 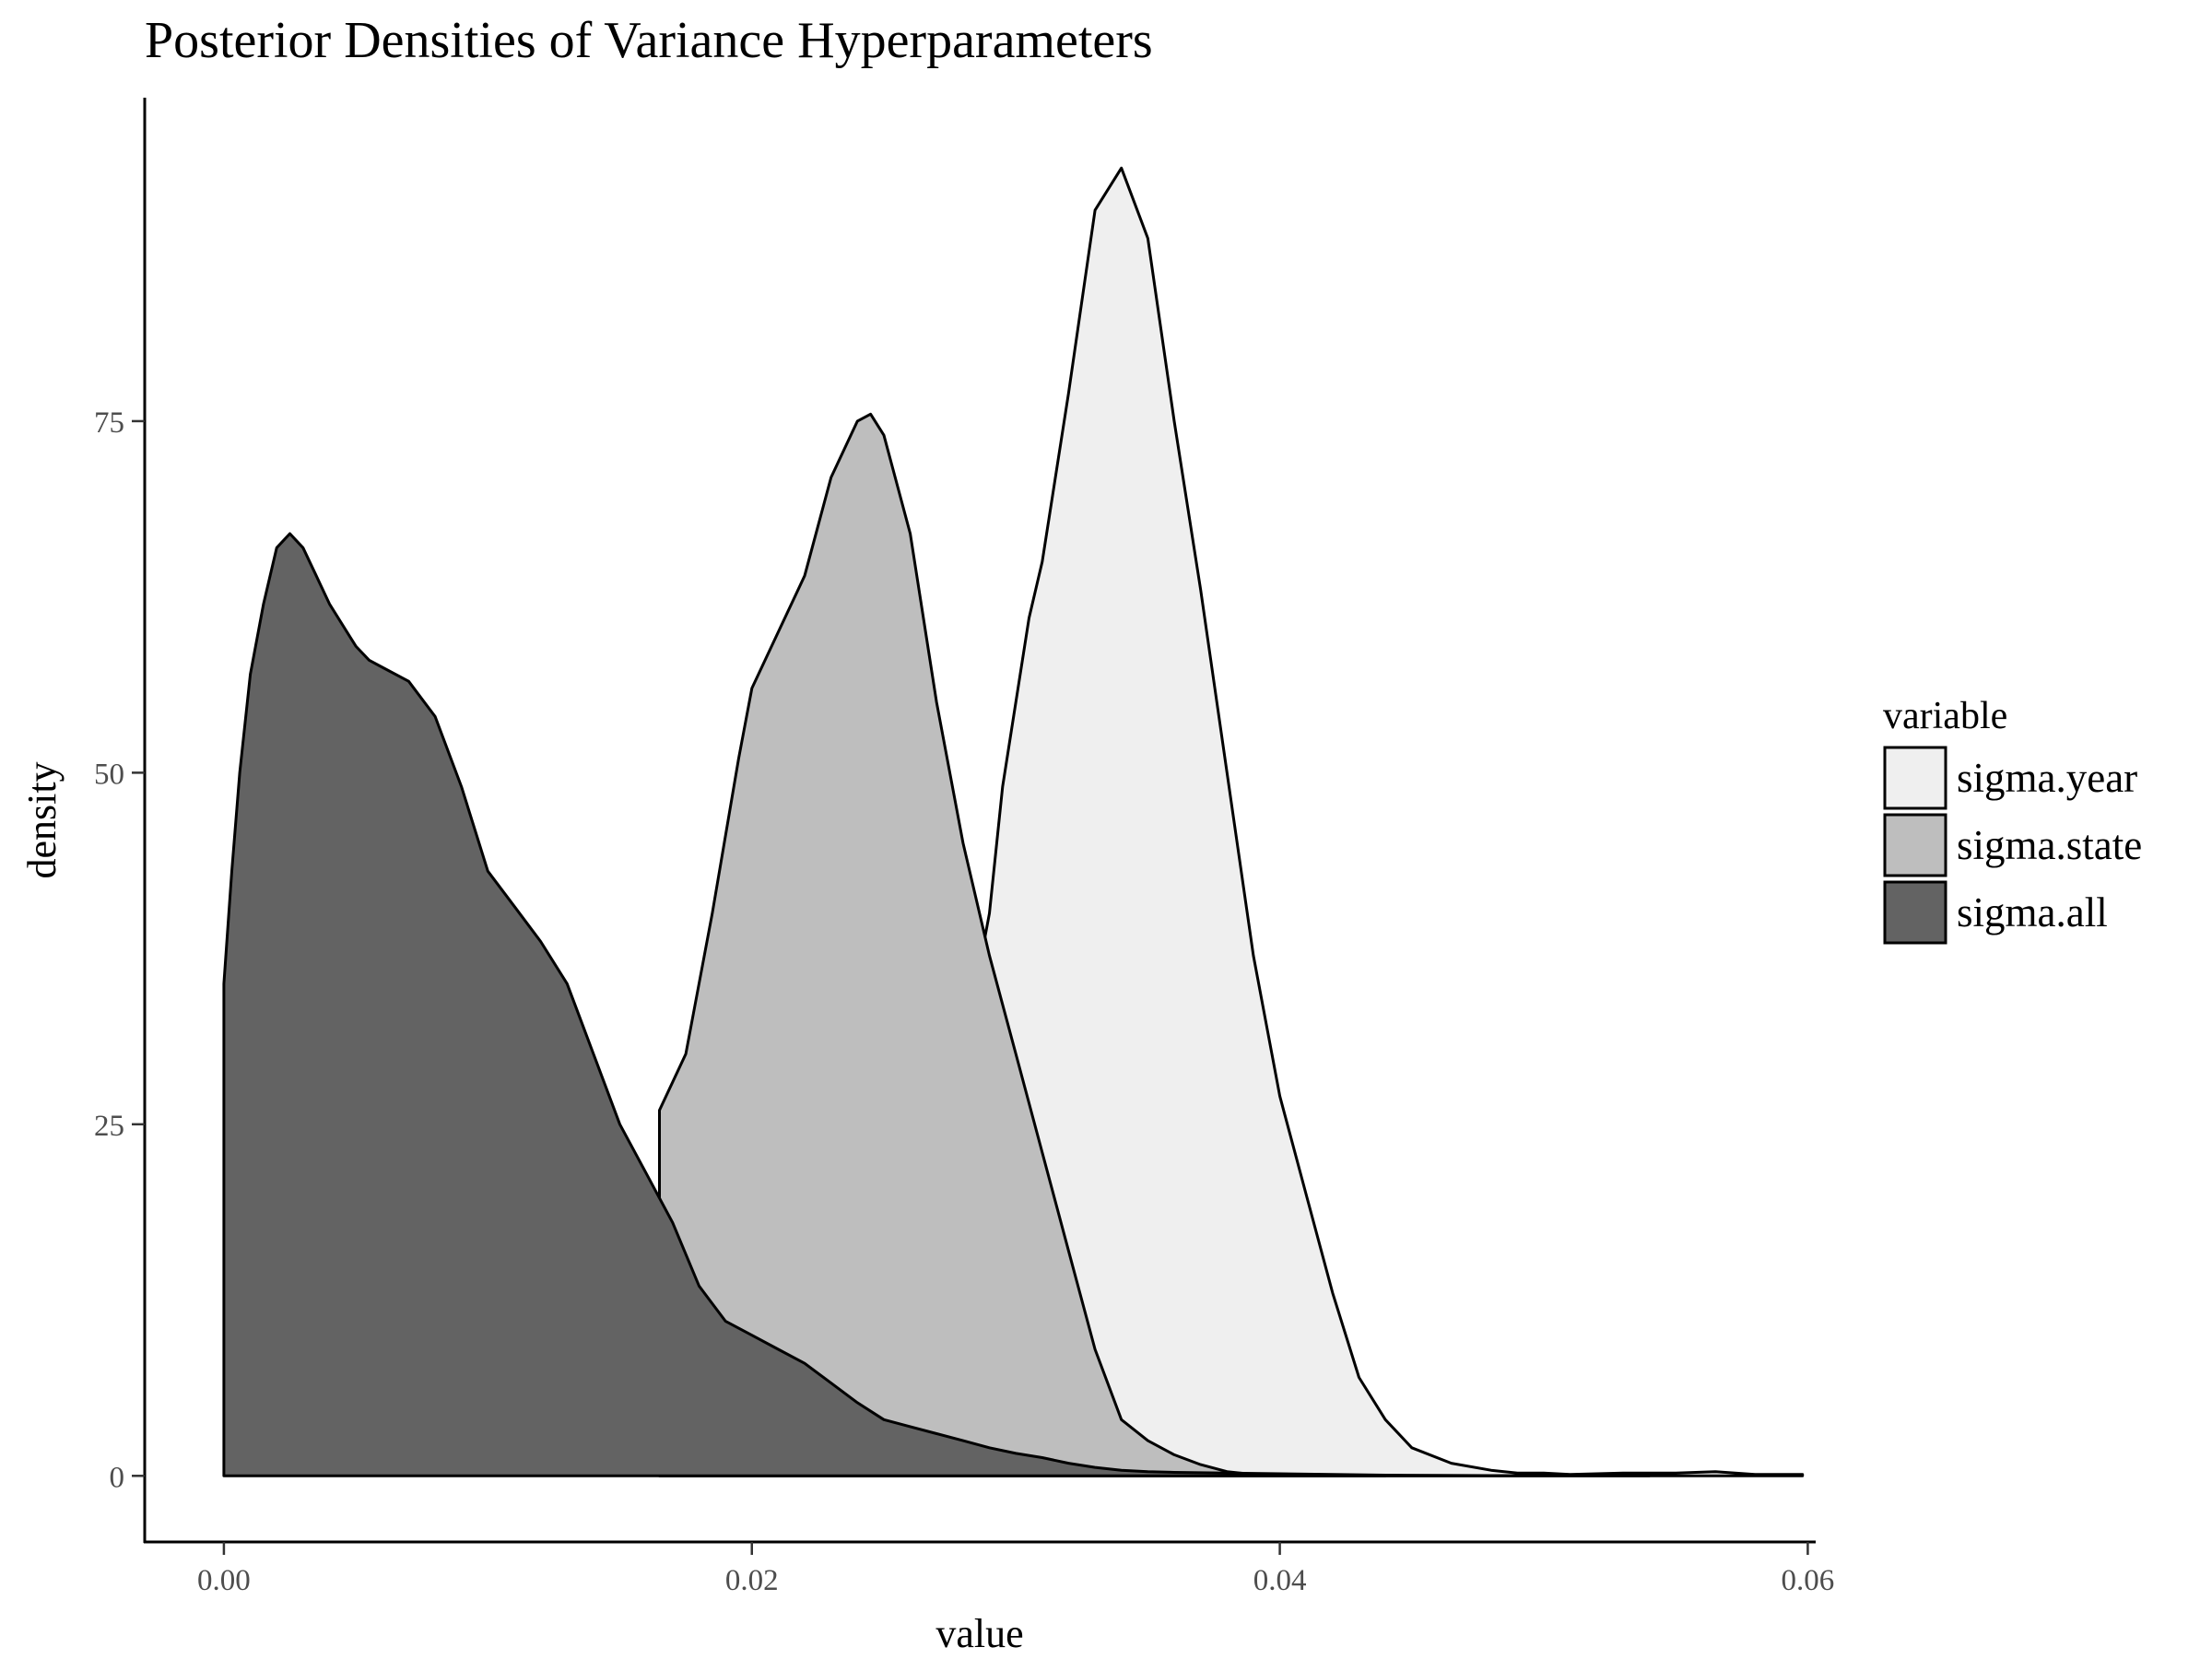 What do you see at coordinates (109, 423) in the screenshot?
I see `y-tick-label: 75` at bounding box center [109, 423].